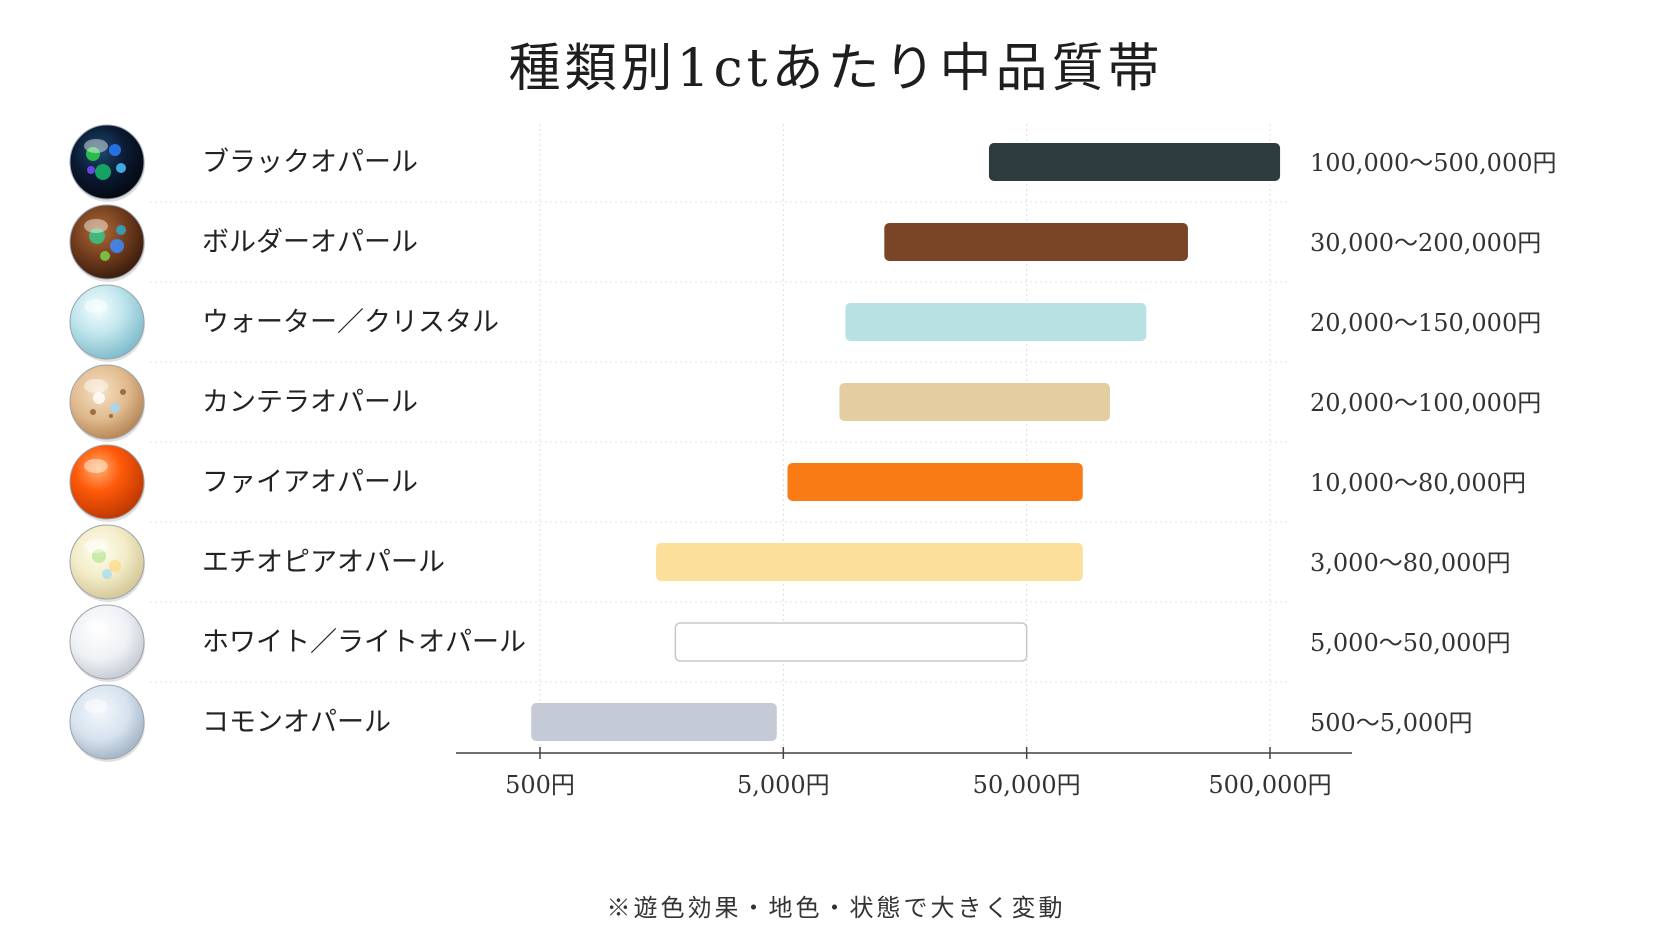 This screenshot has width=1672, height=941. Describe the element at coordinates (836, 908) in the screenshot. I see `chart-footnote: ※遊色効果・地色・状態で大きく変動` at that location.